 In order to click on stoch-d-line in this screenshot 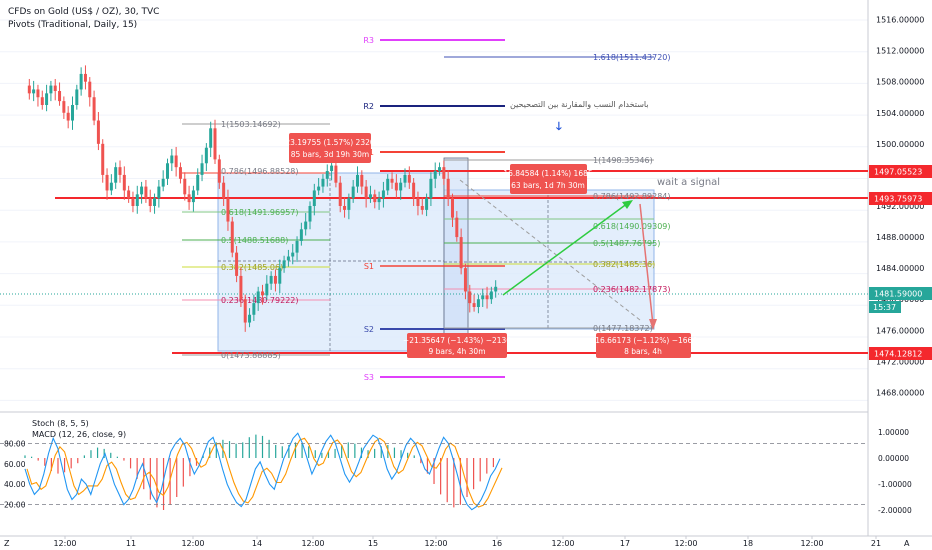, I will do `click(264, 472)`.